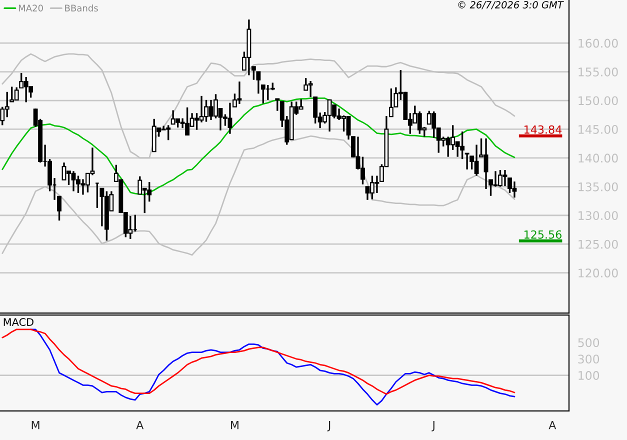 The image size is (627, 440). I want to click on chart-title: MACD, so click(19, 322).